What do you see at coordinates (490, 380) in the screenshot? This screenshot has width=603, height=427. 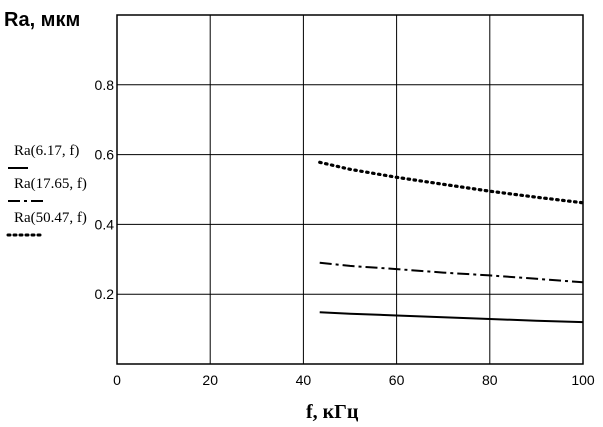 I see `x-tick-label: 80` at bounding box center [490, 380].